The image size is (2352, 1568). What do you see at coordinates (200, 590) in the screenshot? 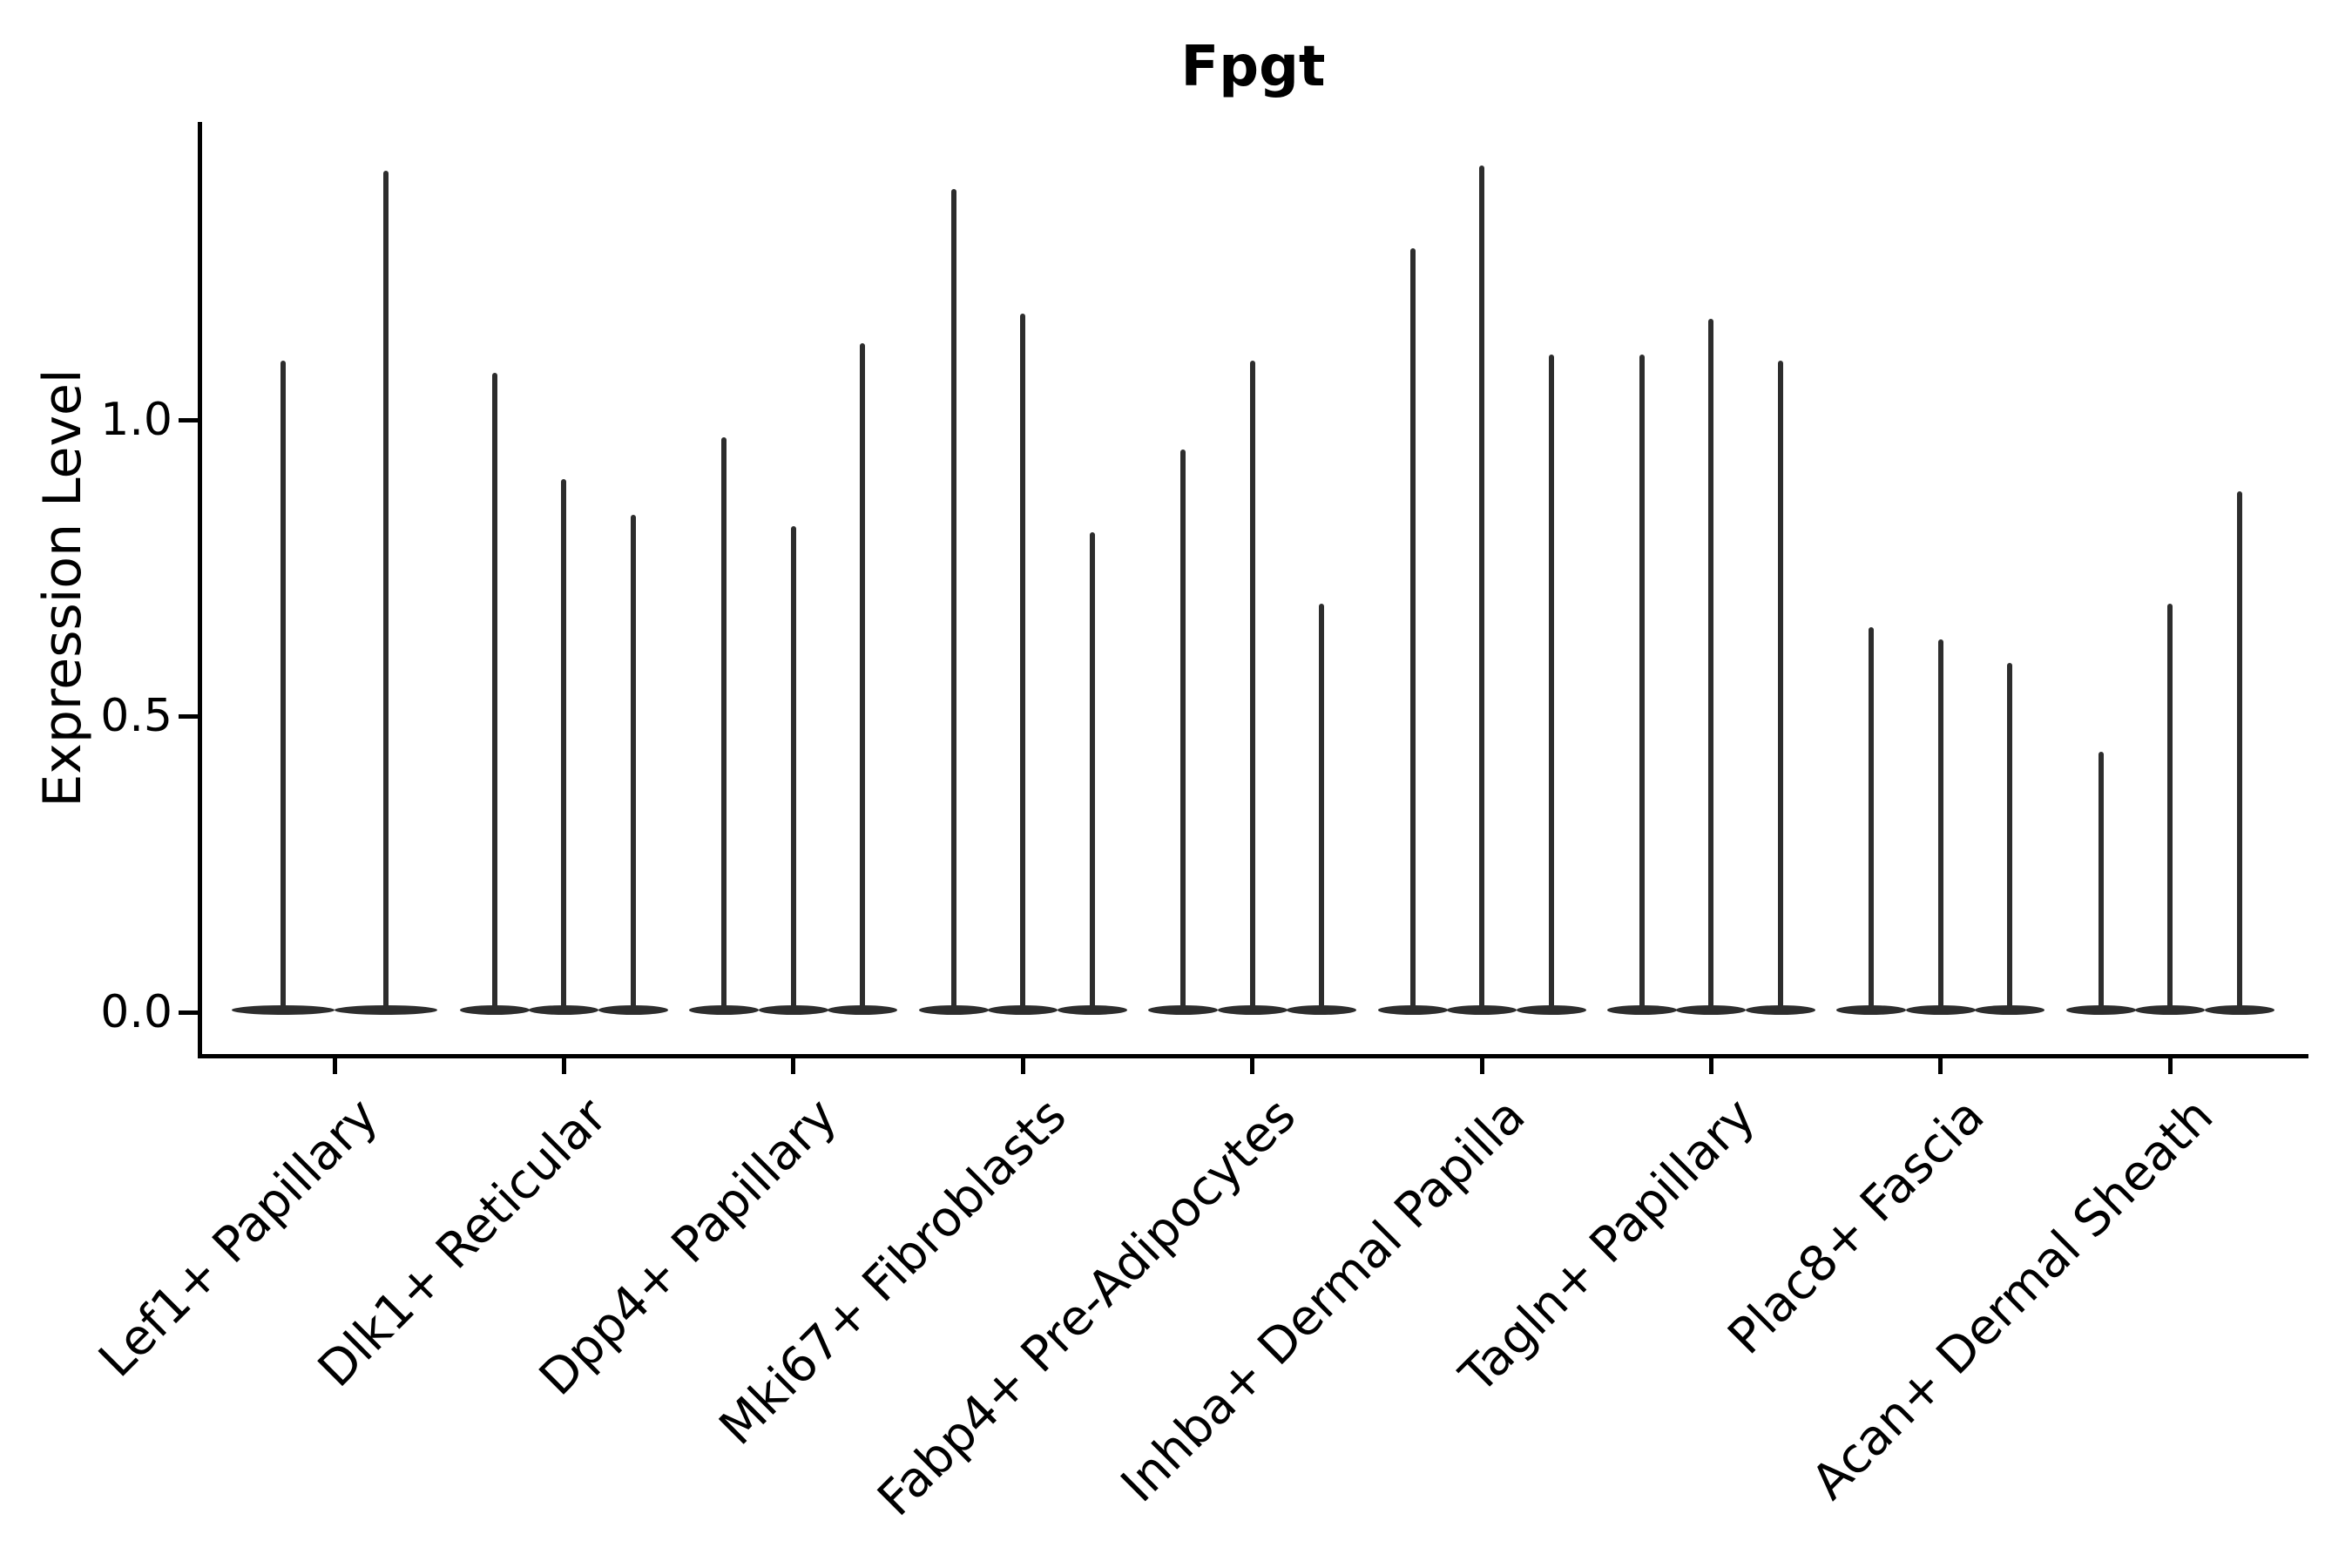
I see `y-axis-spine` at bounding box center [200, 590].